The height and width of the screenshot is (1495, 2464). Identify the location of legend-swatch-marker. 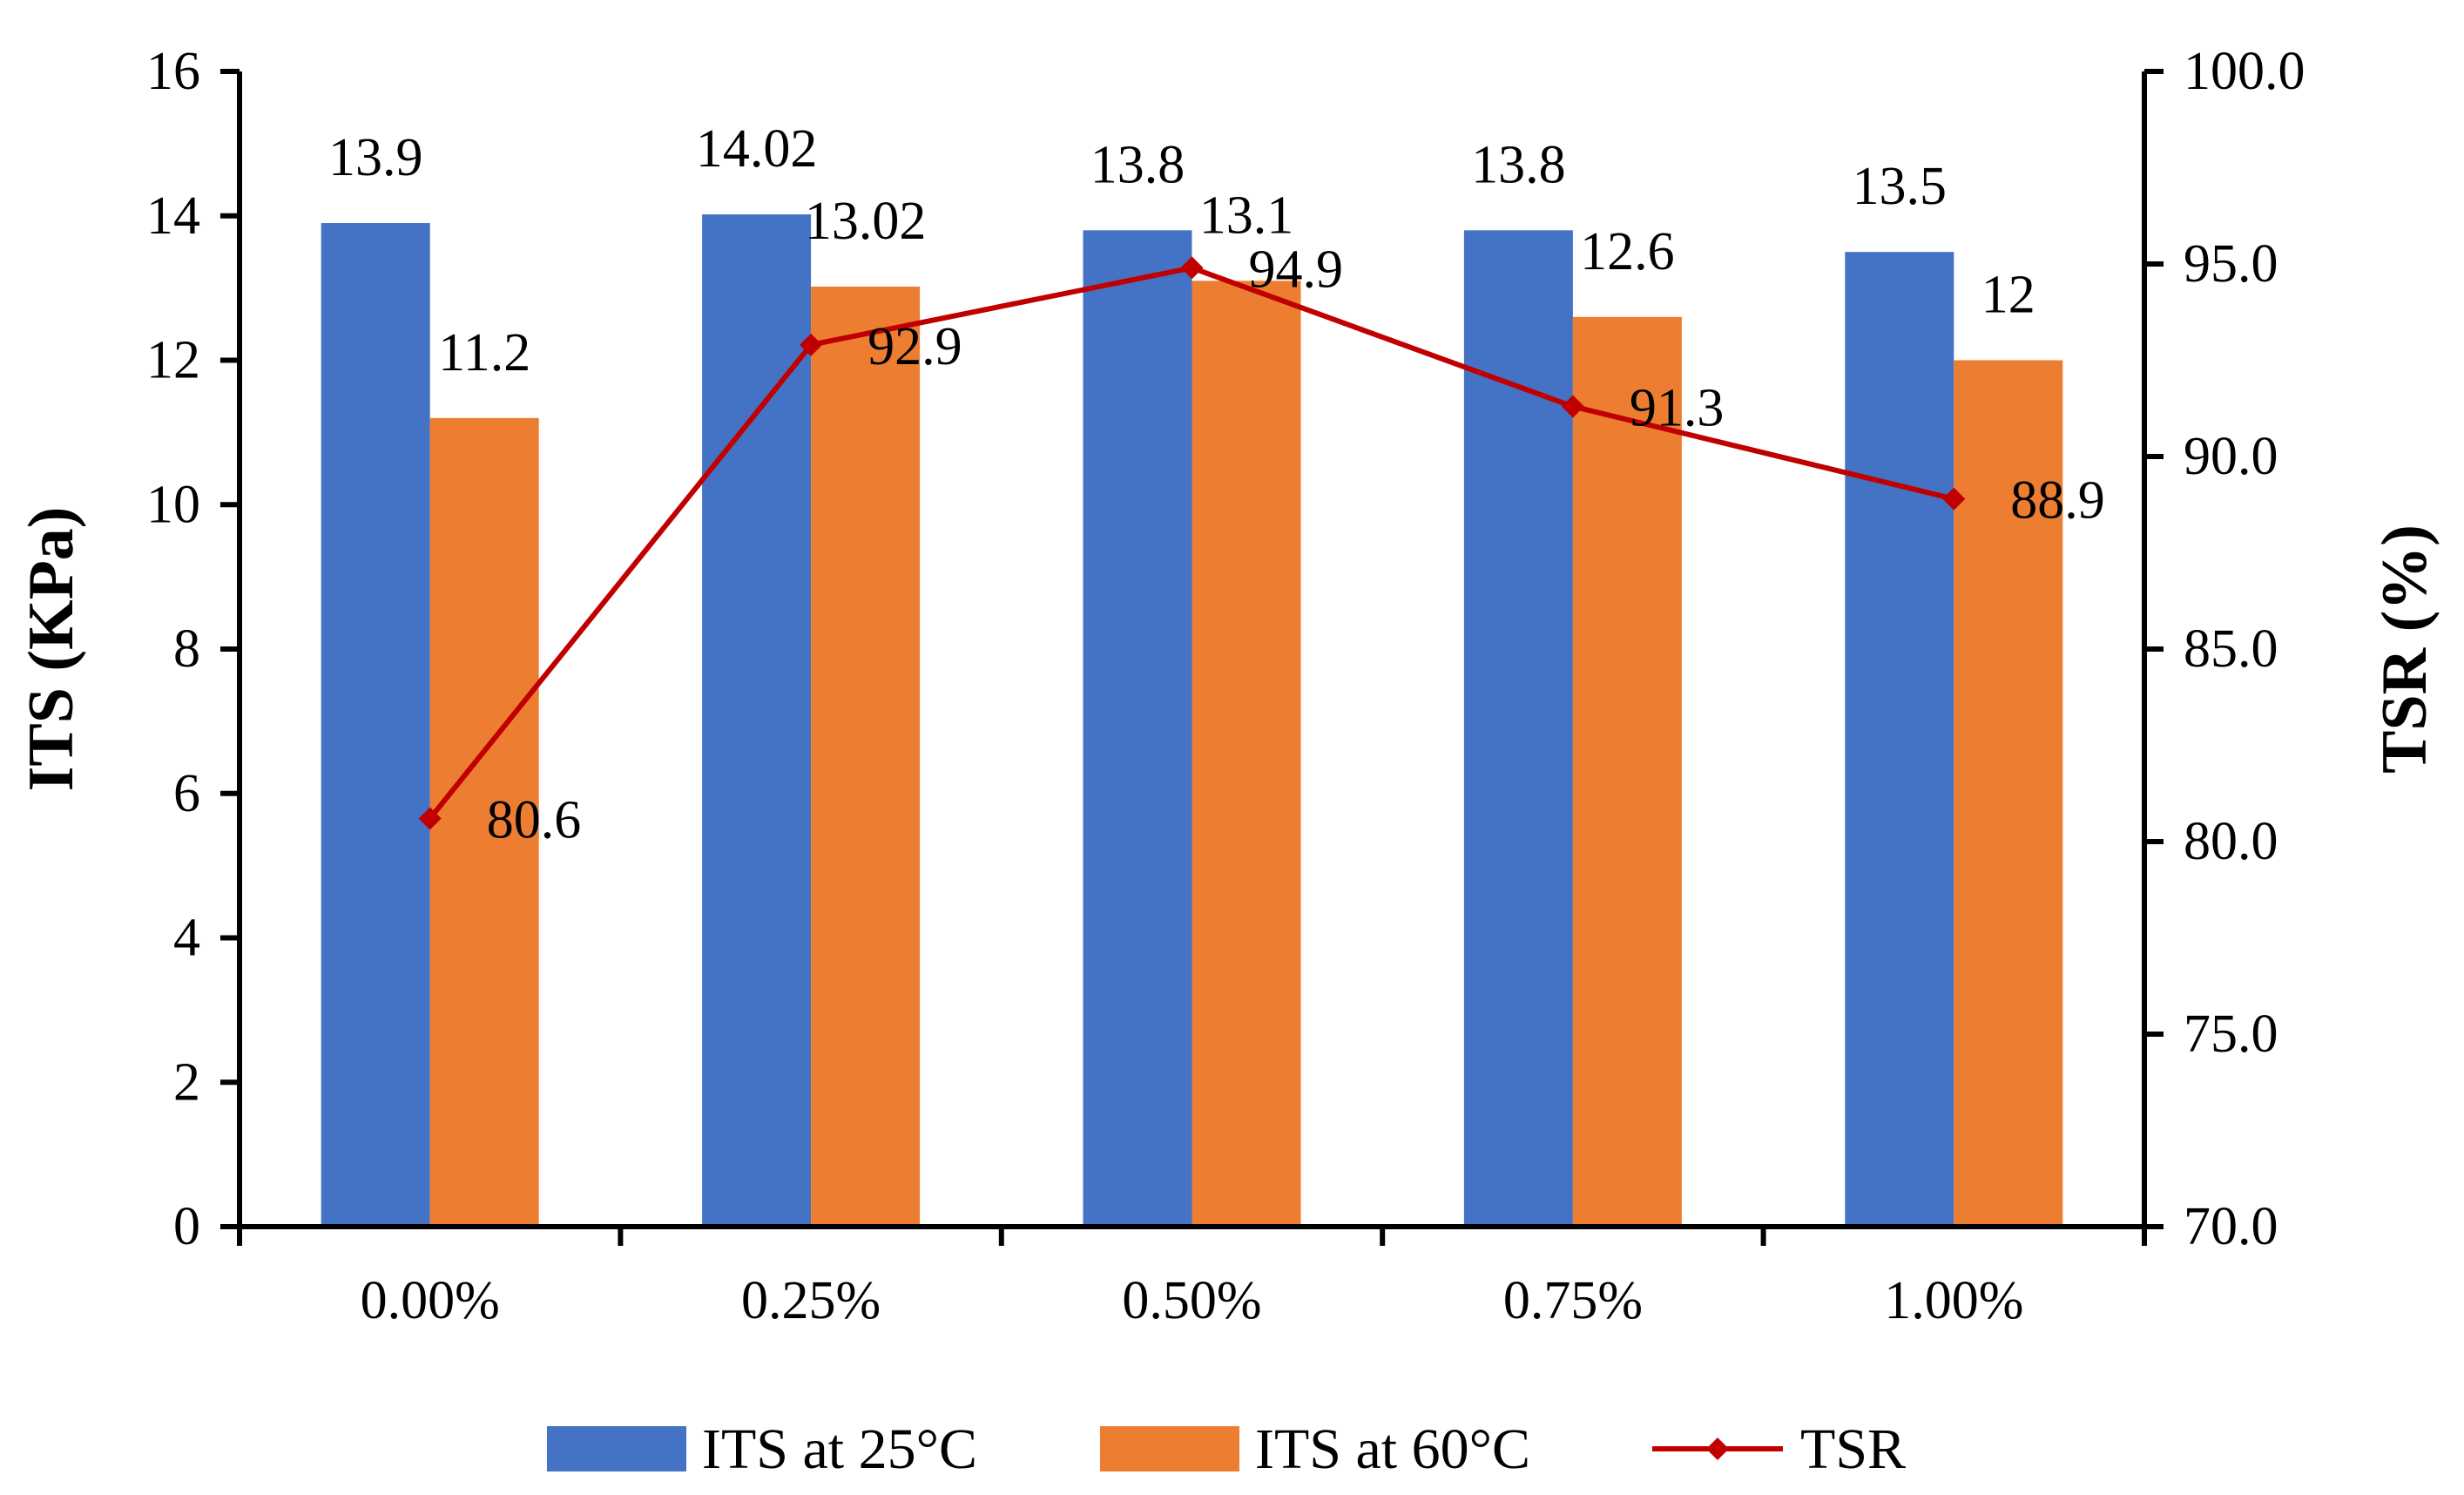
(1717, 1449).